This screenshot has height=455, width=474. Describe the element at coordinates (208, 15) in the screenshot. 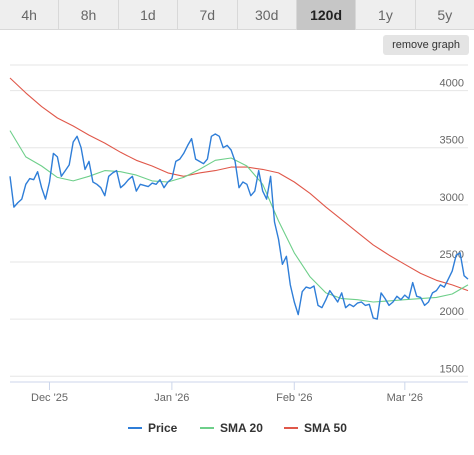

I see `tab-7d: 7d` at that location.